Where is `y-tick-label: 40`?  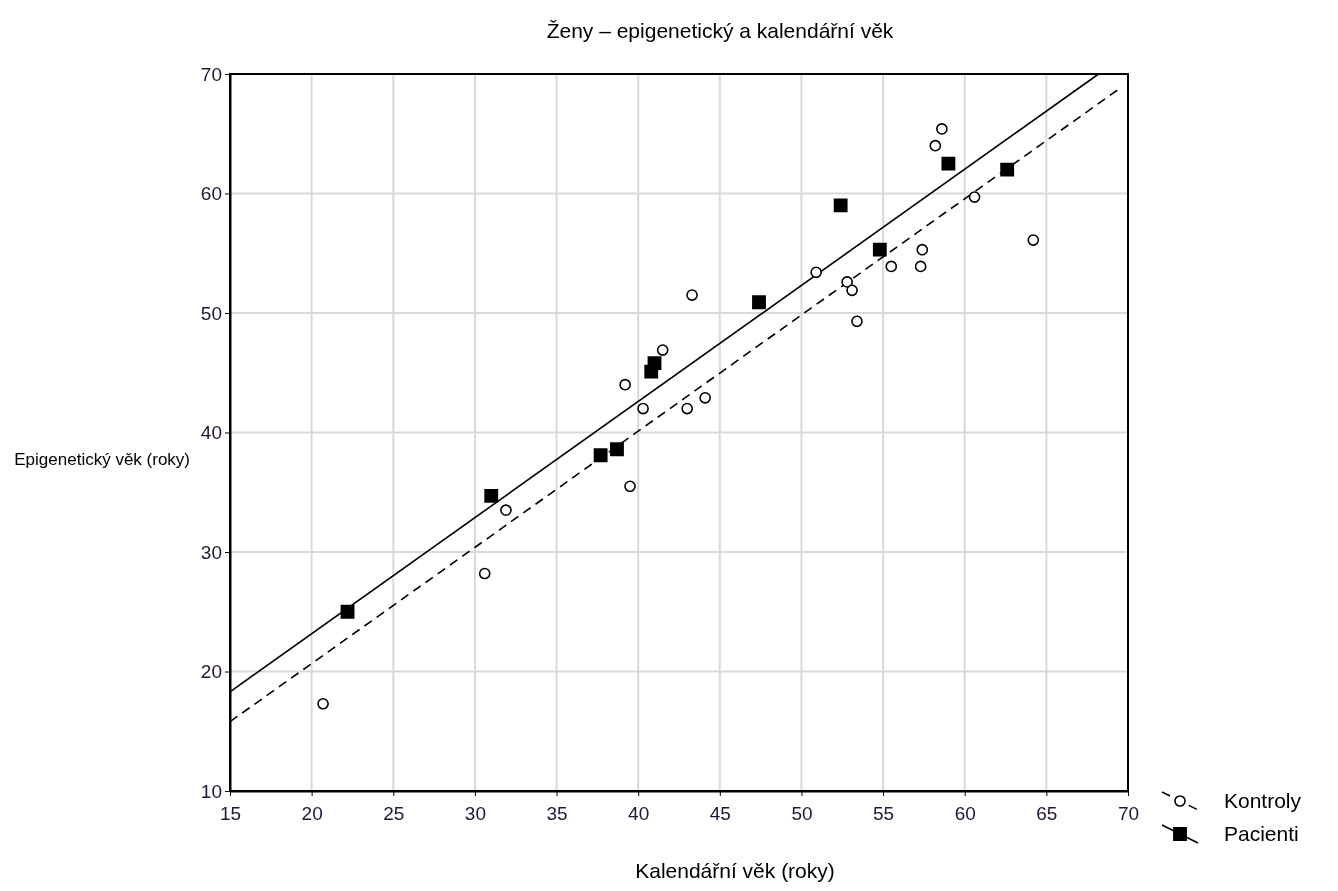 y-tick-label: 40 is located at coordinates (211, 433).